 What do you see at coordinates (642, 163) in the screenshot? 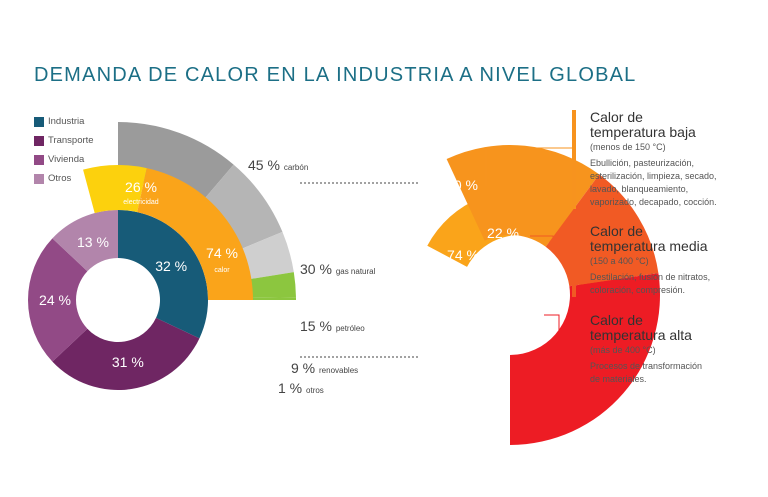
I see `heat-type-text-line: Ebullición, pasteurización,` at bounding box center [642, 163].